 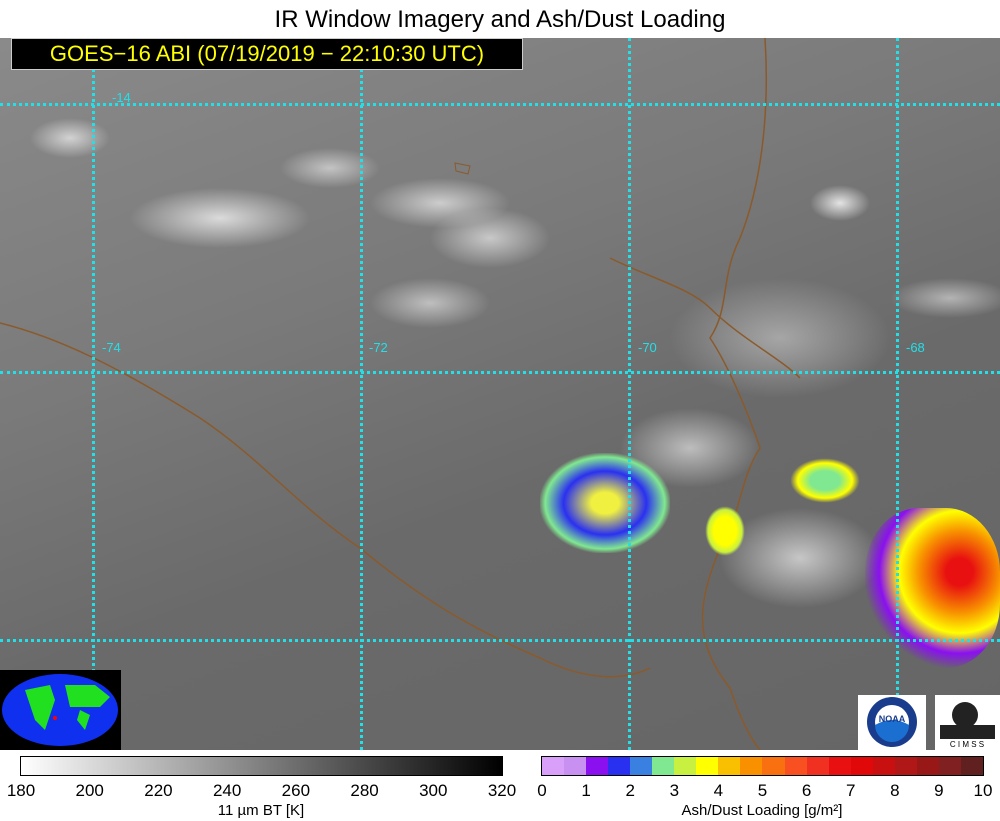 What do you see at coordinates (806, 790) in the screenshot?
I see `ash-tick-label: 6` at bounding box center [806, 790].